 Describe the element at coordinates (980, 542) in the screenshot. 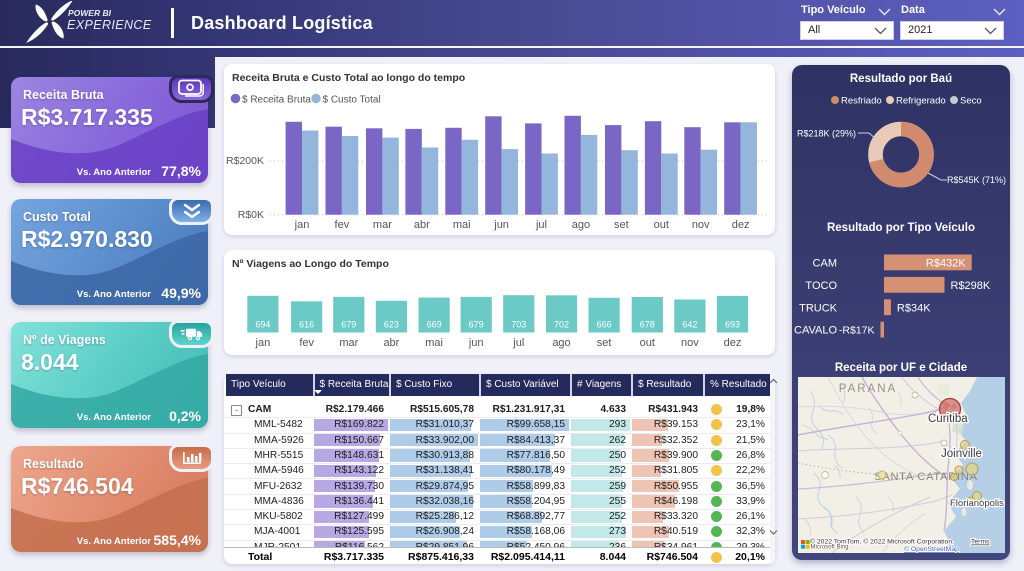

I see `svg-text: Terms` at that location.